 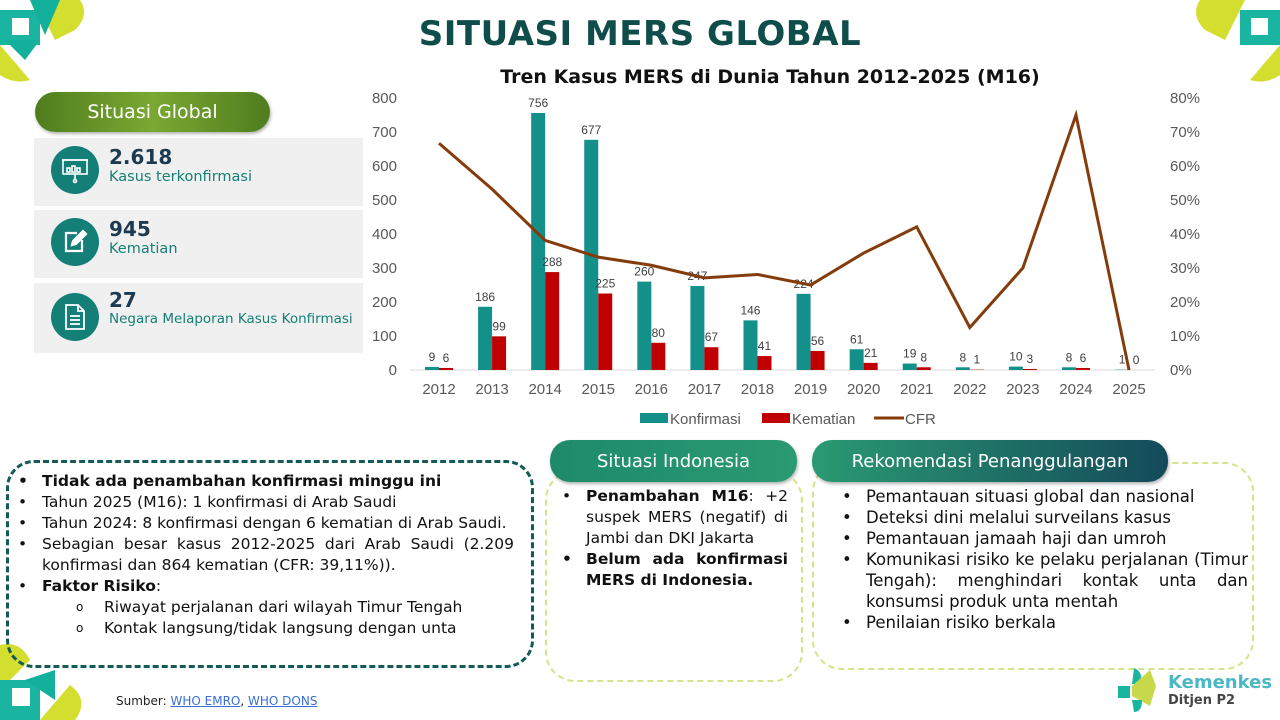 What do you see at coordinates (384, 302) in the screenshot?
I see `y-tick-label: 200` at bounding box center [384, 302].